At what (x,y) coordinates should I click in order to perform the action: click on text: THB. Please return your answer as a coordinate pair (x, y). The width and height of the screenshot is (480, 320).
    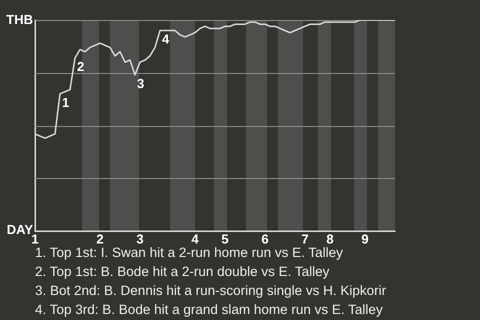
    Looking at the image, I should click on (19, 20).